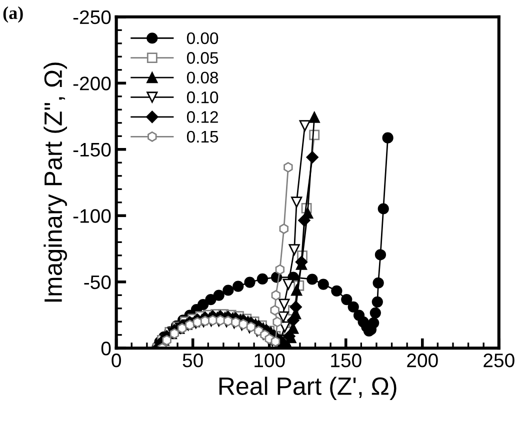 The image size is (517, 422). I want to click on y-tick-label: 0, so click(106, 349).